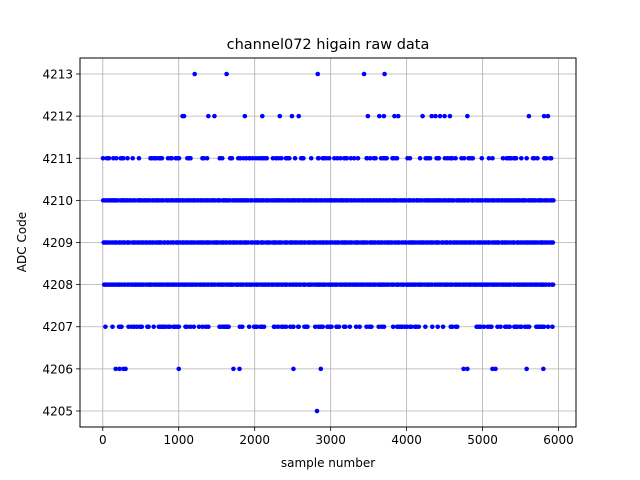 The height and width of the screenshot is (480, 640). Describe the element at coordinates (57, 243) in the screenshot. I see `y-tick-label: 4209` at that location.